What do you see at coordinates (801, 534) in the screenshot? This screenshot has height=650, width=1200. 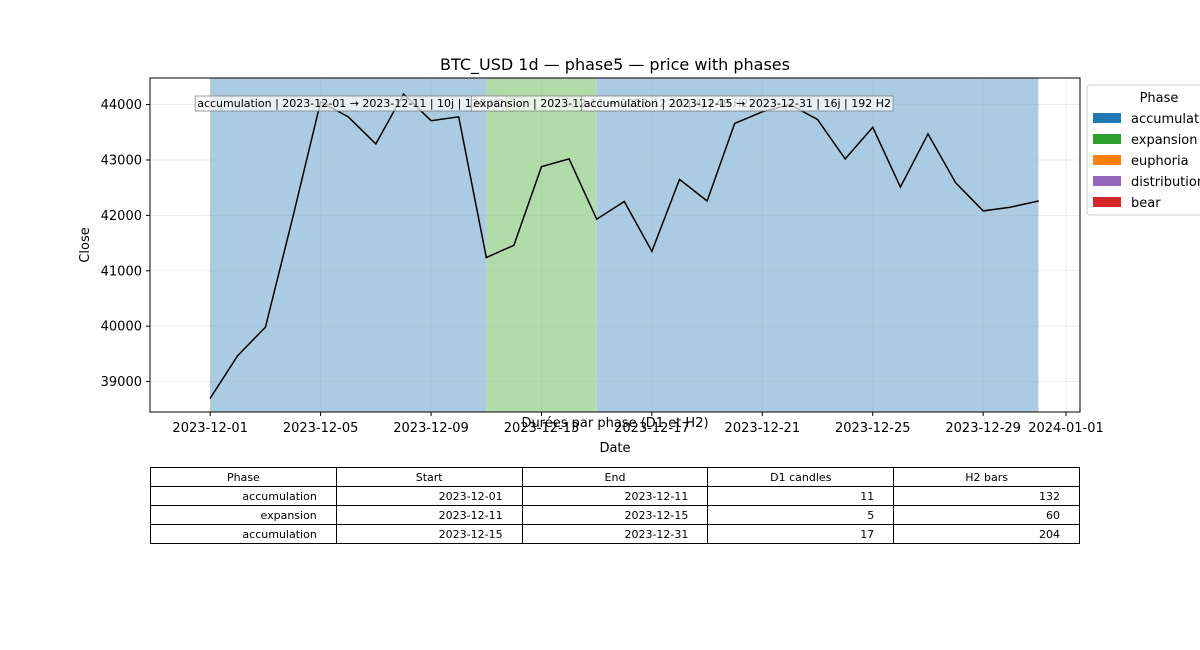 I see `table-cell-d1: 17` at bounding box center [801, 534].